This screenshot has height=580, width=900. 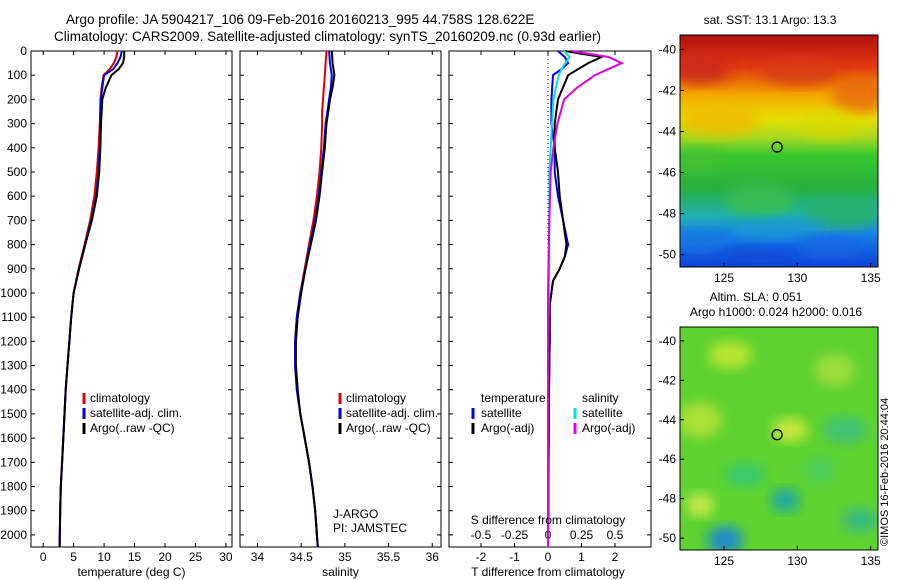 What do you see at coordinates (885, 471) in the screenshot?
I see `imos-credit: ©IMOS 16-Feb-2016 20:44:04` at bounding box center [885, 471].